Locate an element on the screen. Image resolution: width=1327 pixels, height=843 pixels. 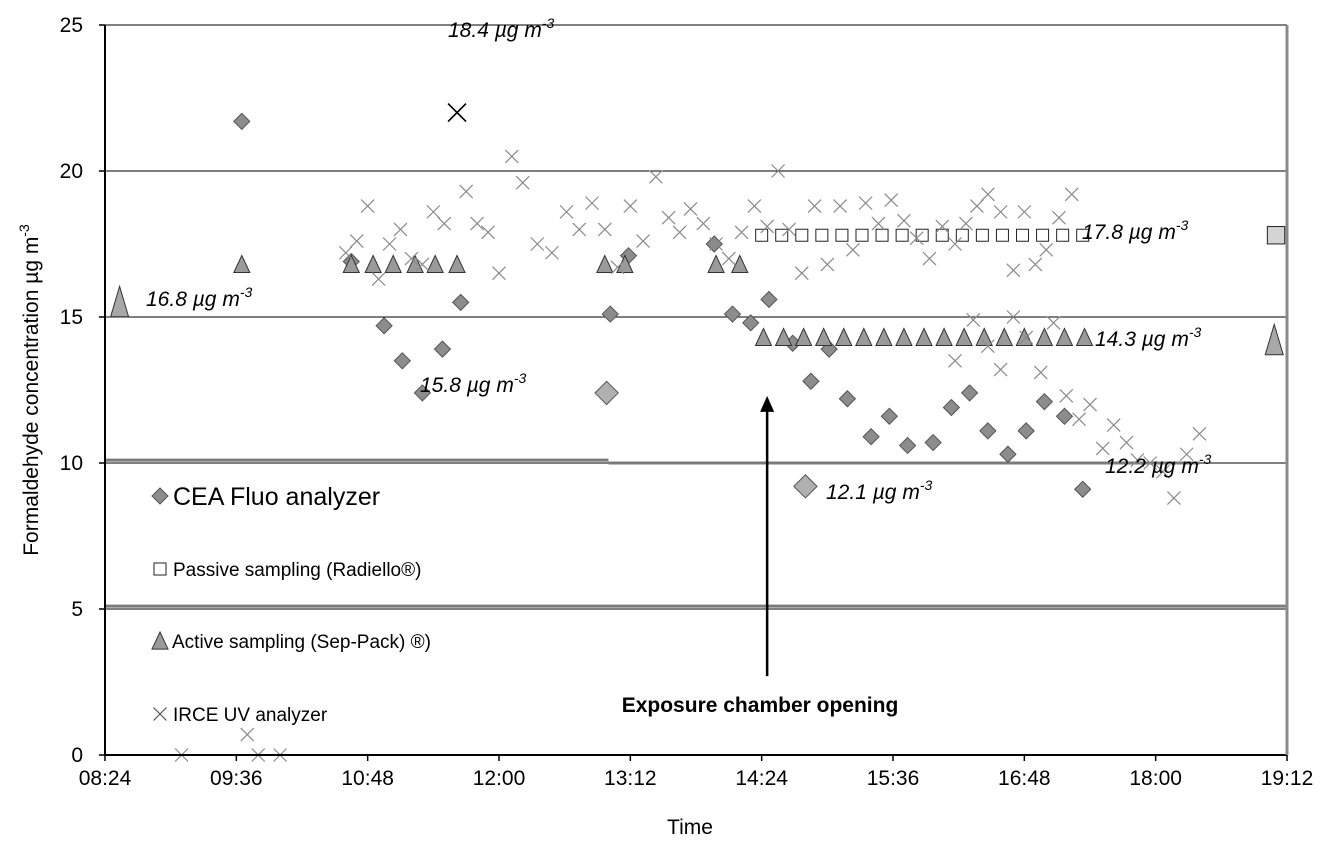
legend-label: Passive sampling (Radiello®) is located at coordinates (297, 570).